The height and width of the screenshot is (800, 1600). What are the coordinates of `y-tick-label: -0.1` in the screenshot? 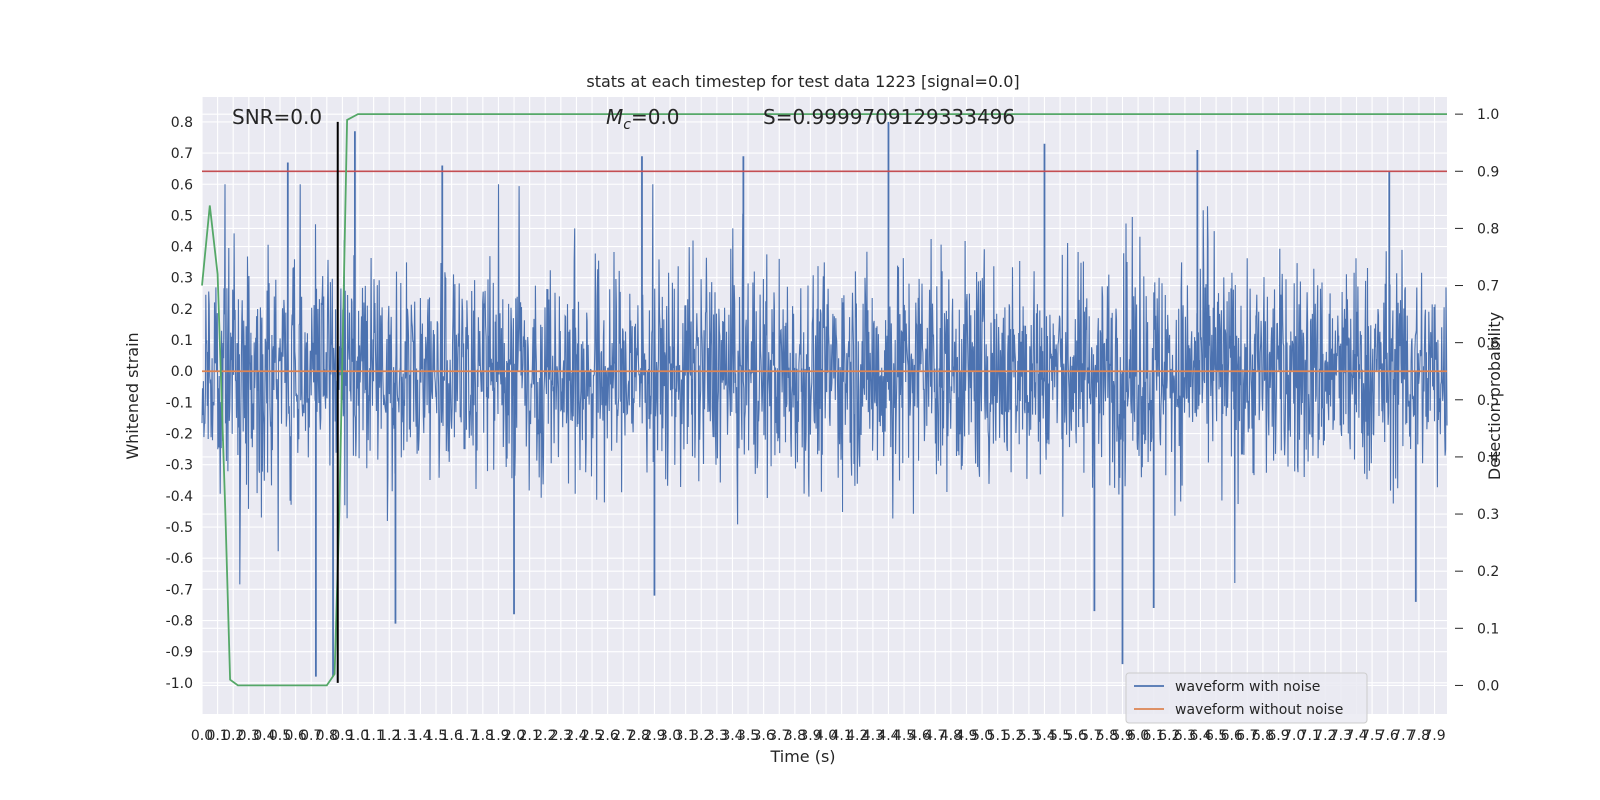 It's located at (179, 403).